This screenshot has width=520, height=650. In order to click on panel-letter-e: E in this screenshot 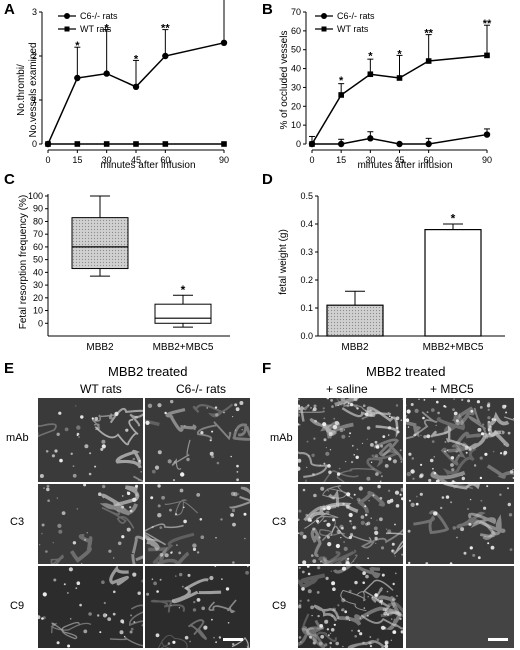, I will do `click(9, 368)`.